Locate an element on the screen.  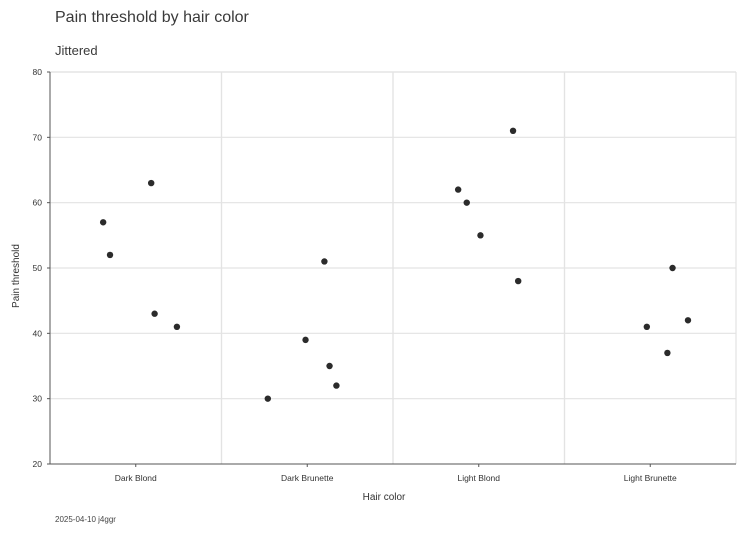
chart-caption: 2025-04-10 j4ggr is located at coordinates (85, 519).